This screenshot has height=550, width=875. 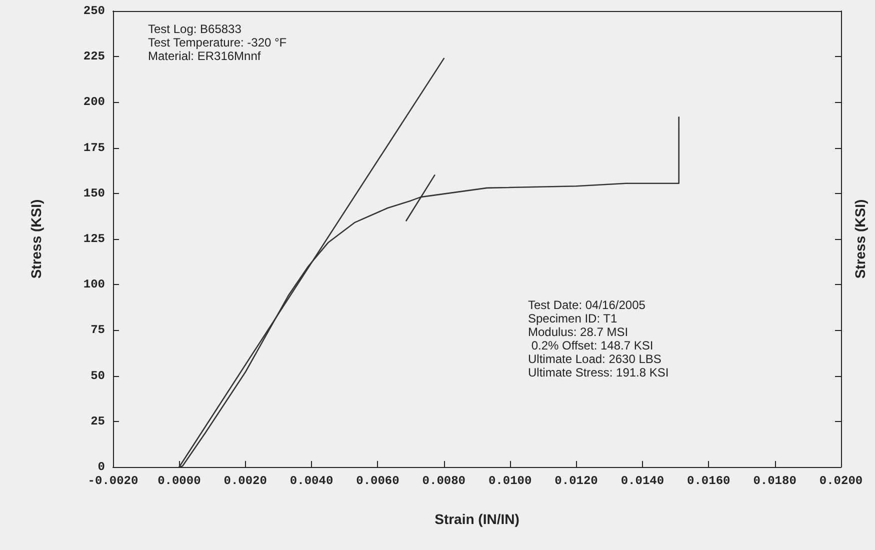 I want to click on x-tick-label: 0.0080, so click(x=444, y=481).